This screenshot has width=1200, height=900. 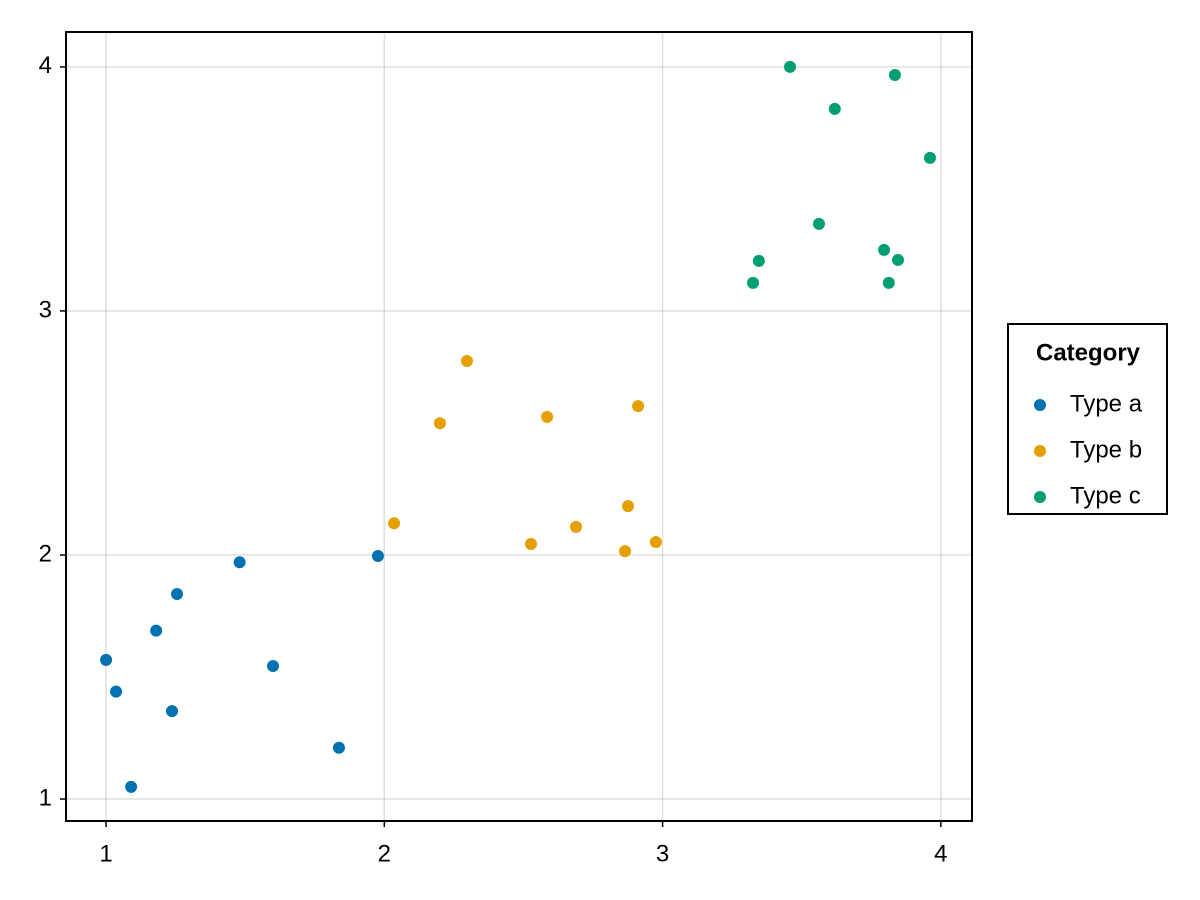 What do you see at coordinates (105, 853) in the screenshot?
I see `x-tick-label: 1` at bounding box center [105, 853].